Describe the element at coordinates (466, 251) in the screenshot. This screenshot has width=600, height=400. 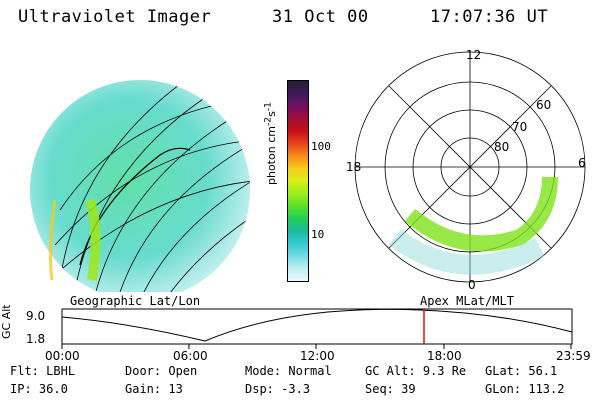
I see `diffuse-aurora` at that location.